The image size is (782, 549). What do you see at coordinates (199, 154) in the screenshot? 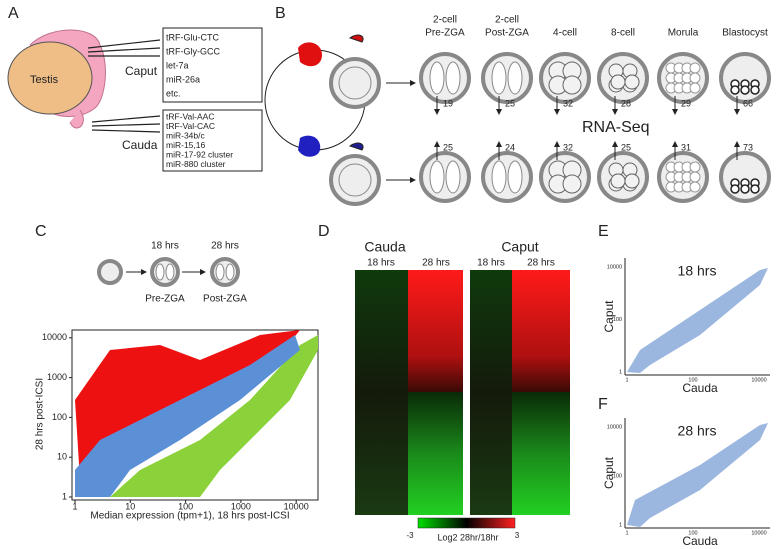
I see `rna-item: miR-17-92 cluster` at bounding box center [199, 154].